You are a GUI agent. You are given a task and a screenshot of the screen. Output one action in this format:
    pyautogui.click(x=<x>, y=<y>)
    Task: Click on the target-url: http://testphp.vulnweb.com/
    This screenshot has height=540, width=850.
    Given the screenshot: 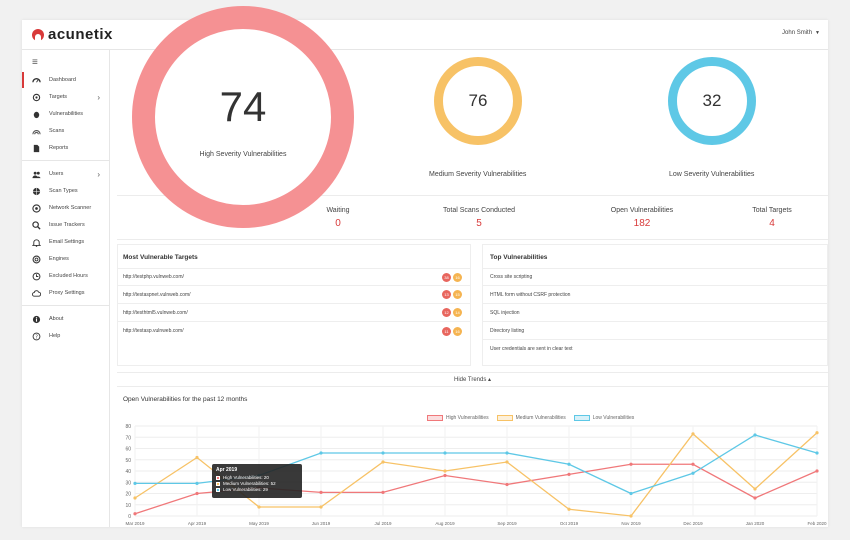 What is the action you would take?
    pyautogui.click(x=153, y=277)
    